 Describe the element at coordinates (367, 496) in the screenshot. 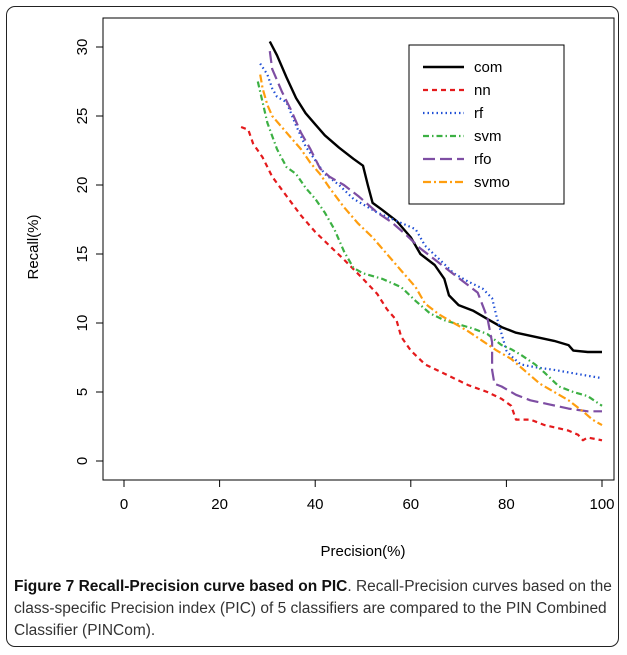

I see `x-axis: 0 20 40 60 80 100` at that location.